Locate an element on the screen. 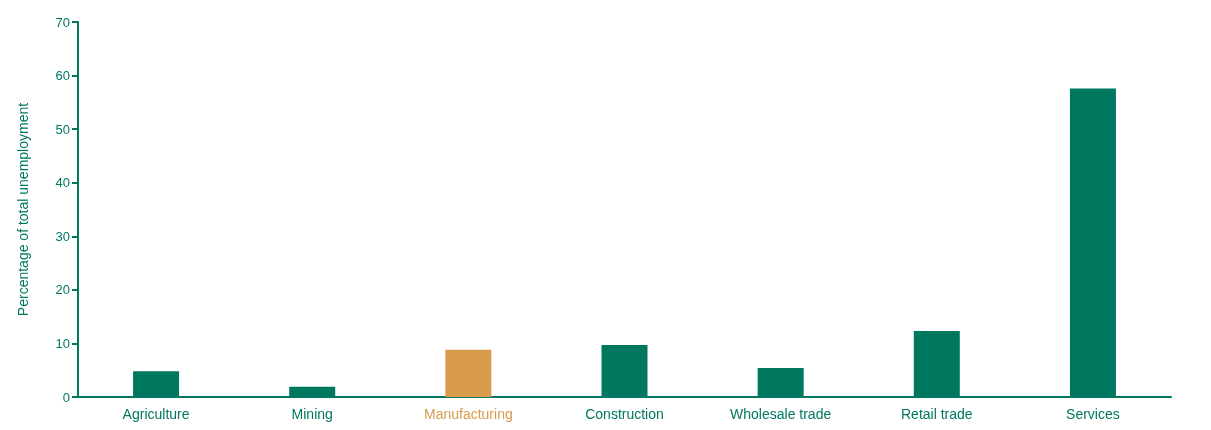 Image resolution: width=1211 pixels, height=430 pixels. x-tick-label: Agriculture is located at coordinates (156, 414).